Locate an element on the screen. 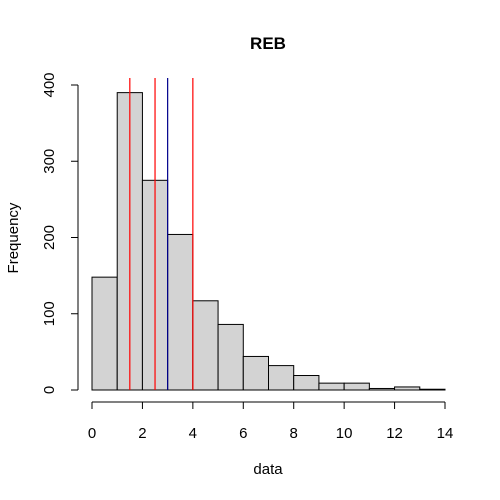 The image size is (500, 500). x-tick-label: 12 is located at coordinates (394, 433).